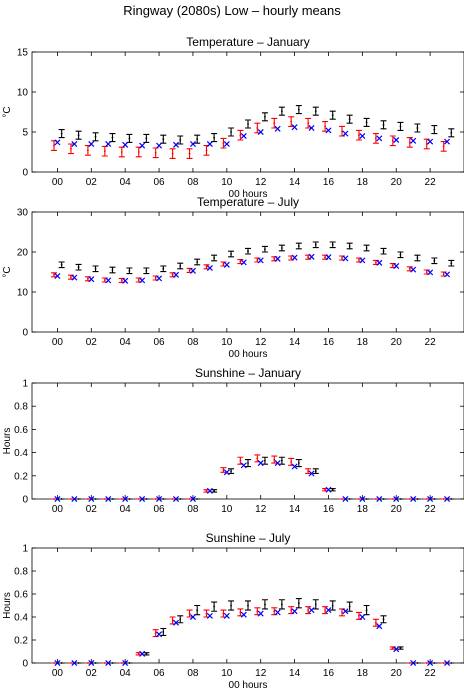  Describe the element at coordinates (92, 509) in the screenshot. I see `x-tick-label: 02` at that location.